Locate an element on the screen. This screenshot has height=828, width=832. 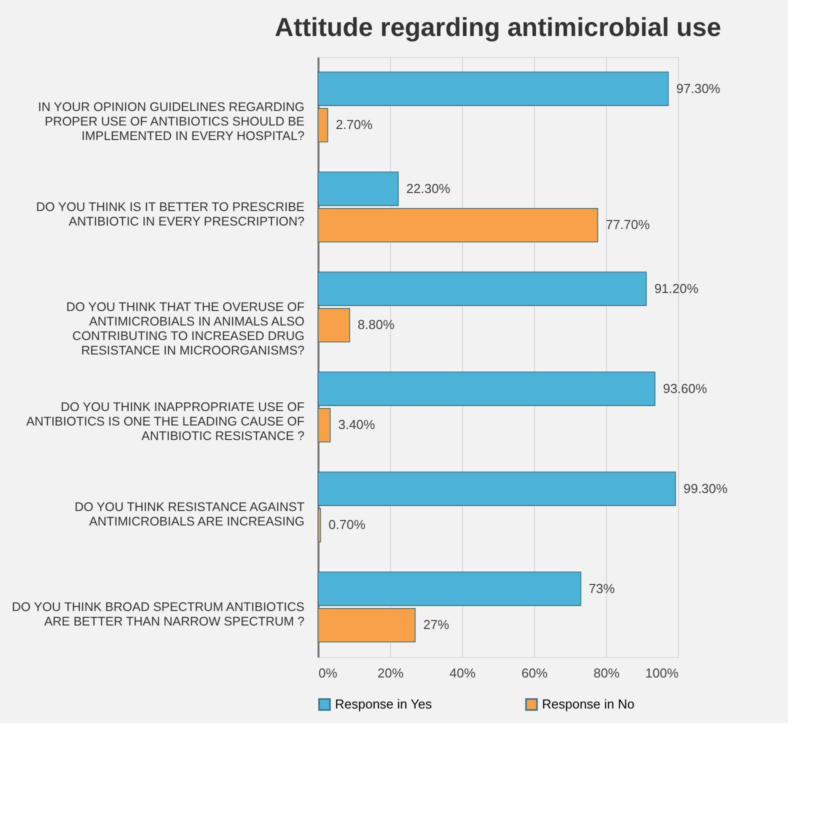
y-tick-label: IN YOUR OPINION GUIDELINES REGARDING PROPER USE OF ANTIBIOTICS SHOULD BE IMPLEMENTED IN EVERY HOSPITAL? is located at coordinates (171, 121).